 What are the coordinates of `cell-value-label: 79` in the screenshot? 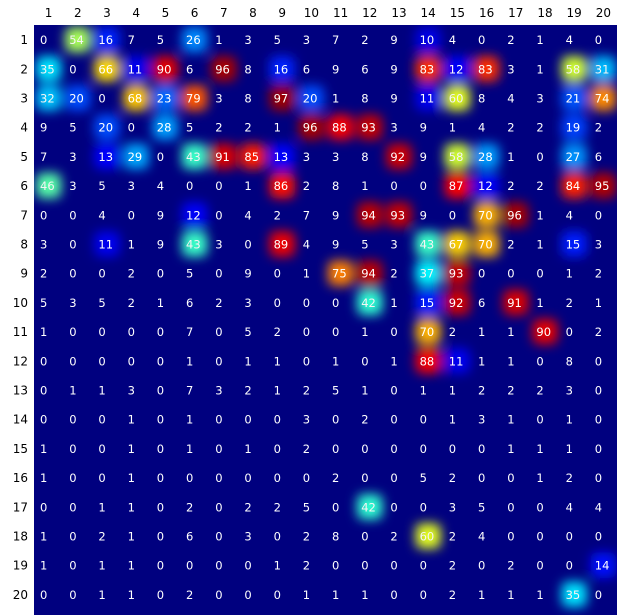 It's located at (193, 99).